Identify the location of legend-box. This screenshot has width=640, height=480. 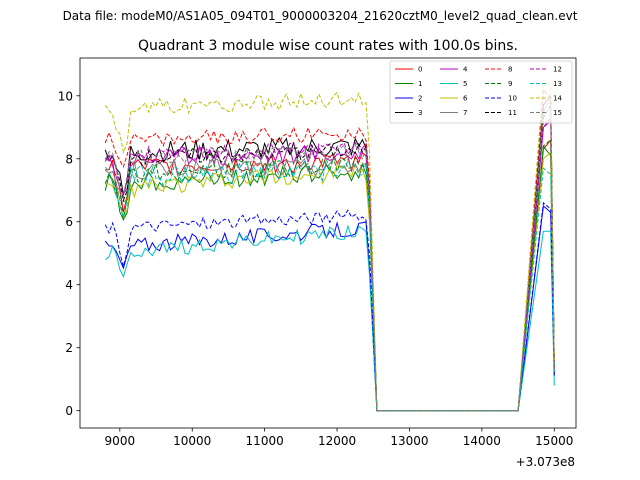
(481, 92).